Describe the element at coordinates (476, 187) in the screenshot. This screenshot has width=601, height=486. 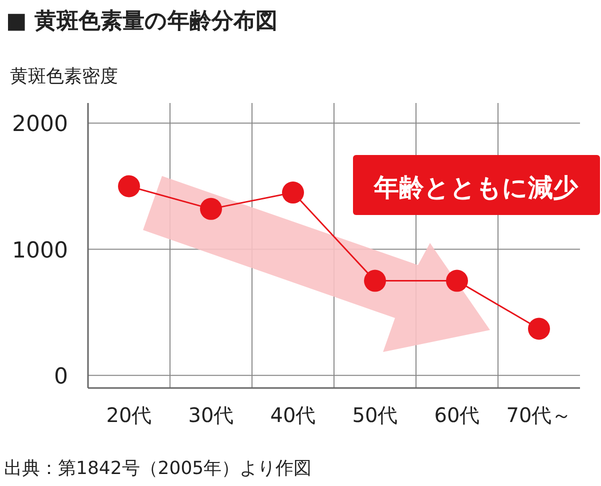
I see `annotation: 年齢とともに減少` at that location.